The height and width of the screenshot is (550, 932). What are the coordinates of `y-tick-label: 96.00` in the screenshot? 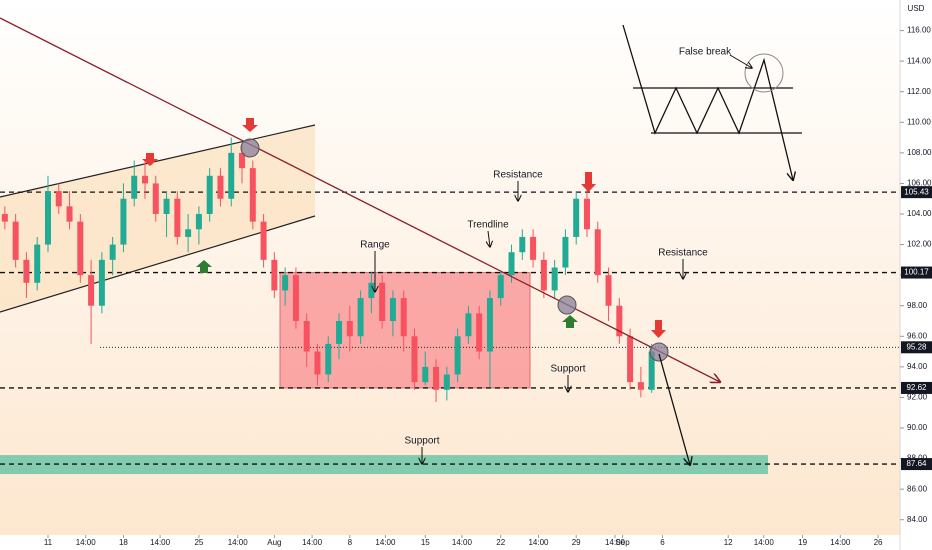 It's located at (917, 335).